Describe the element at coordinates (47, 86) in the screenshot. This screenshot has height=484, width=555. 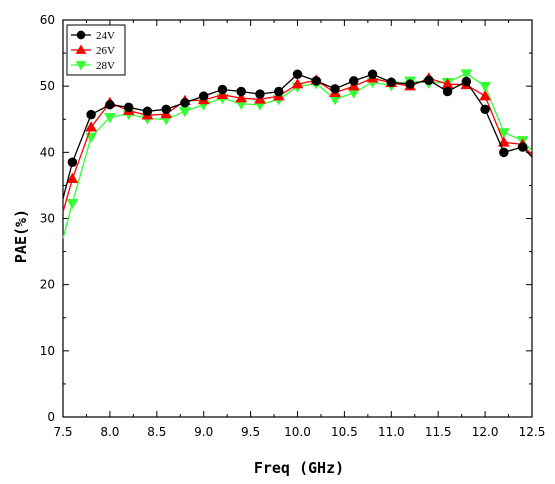
I see `y-tick-label: 50` at that location.